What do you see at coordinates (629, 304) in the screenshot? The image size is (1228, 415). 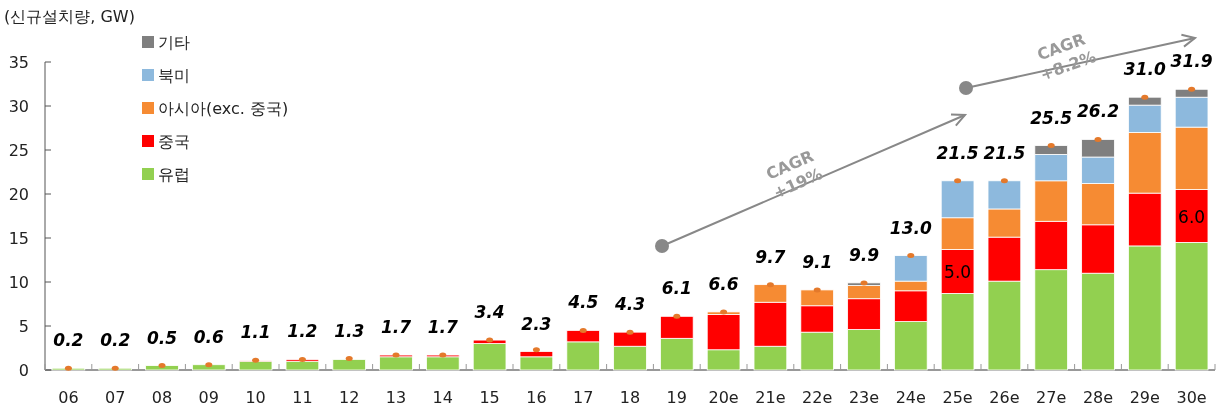 I see `total-label: 4.3` at bounding box center [629, 304].